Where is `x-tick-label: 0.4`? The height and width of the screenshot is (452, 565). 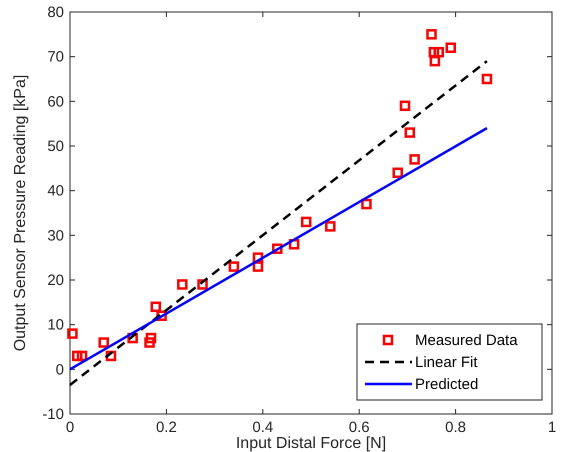 x-tick-label: 0.4 is located at coordinates (263, 427).